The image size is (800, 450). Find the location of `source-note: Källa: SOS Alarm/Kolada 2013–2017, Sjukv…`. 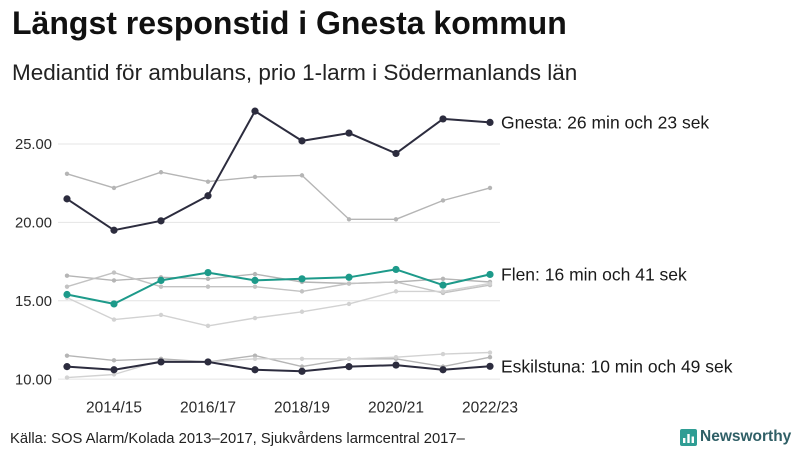

source-note: Källa: SOS Alarm/Kolada 2013–2017, Sjukv… is located at coordinates (237, 439).